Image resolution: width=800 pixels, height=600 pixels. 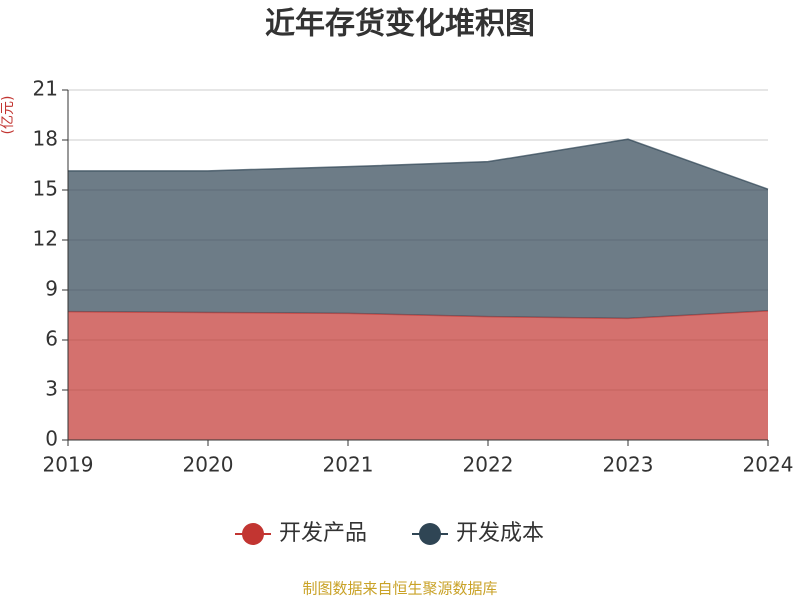 What do you see at coordinates (68, 465) in the screenshot?
I see `x-tick-label: 2019` at bounding box center [68, 465].